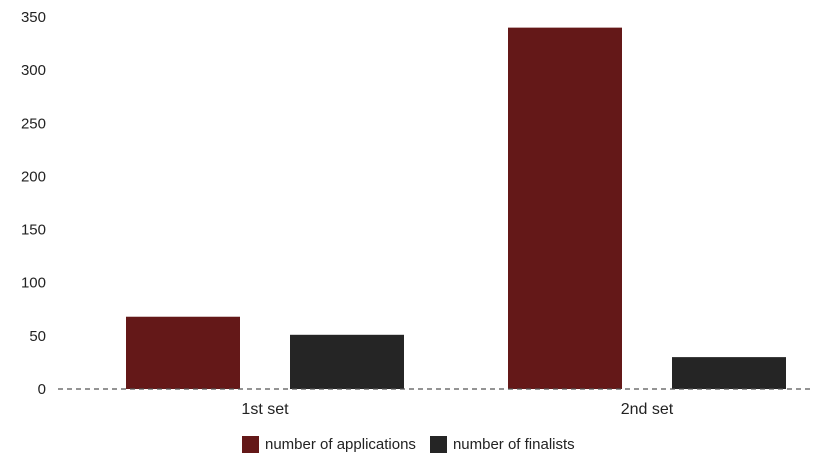 The height and width of the screenshot is (456, 813). I want to click on legend-item-finalists: number of finalists, so click(502, 444).